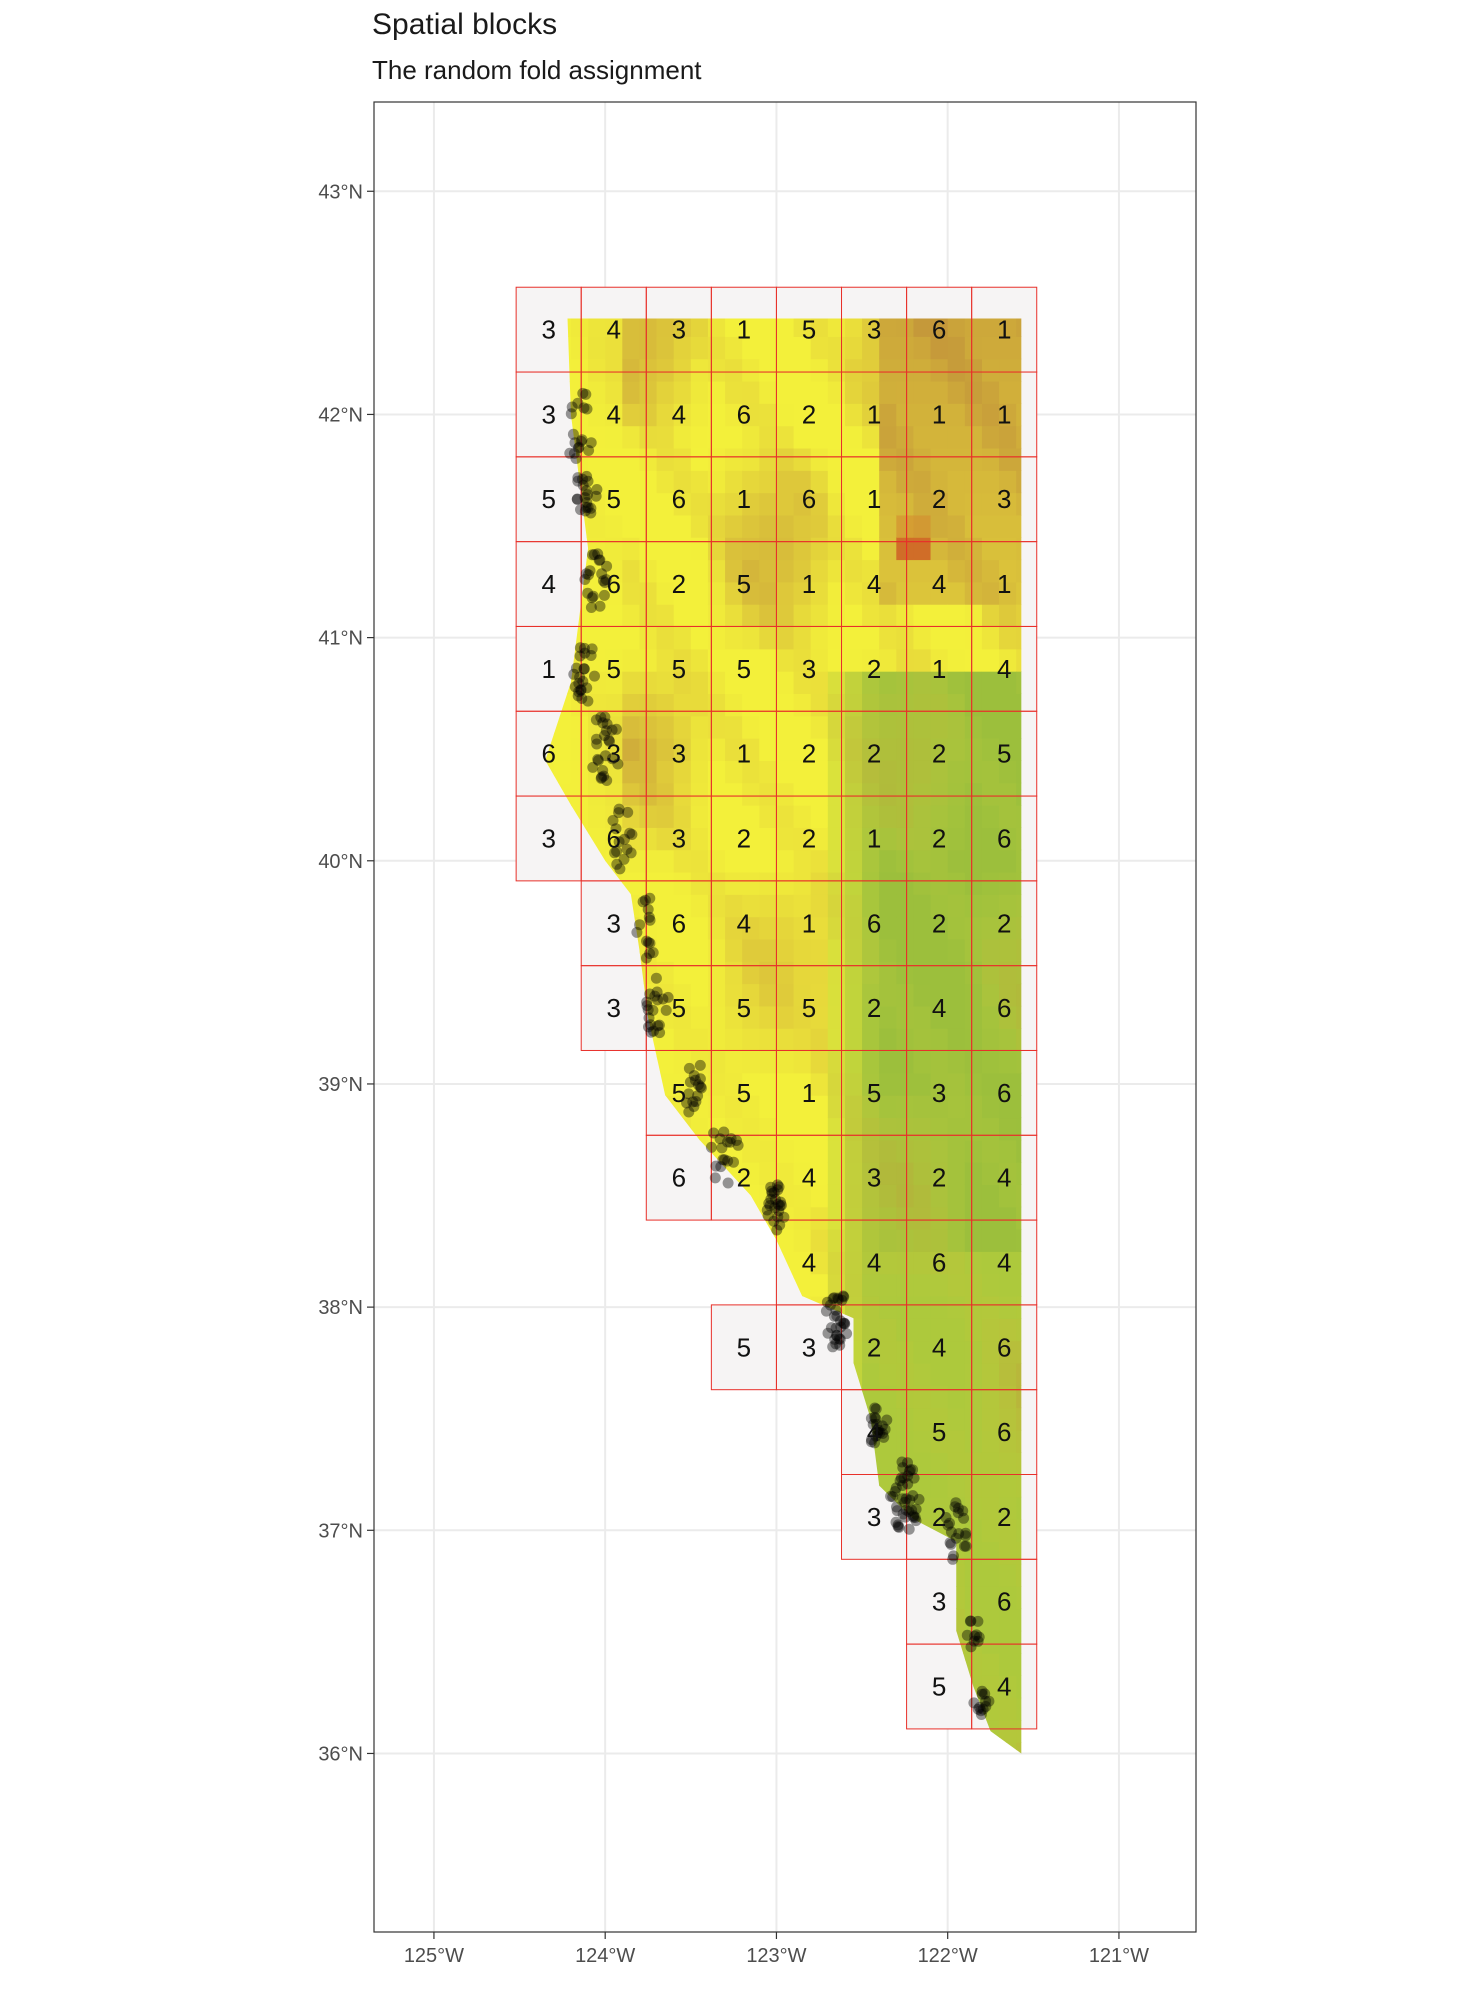  I want to click on fold-label: 3, so click(614, 923).